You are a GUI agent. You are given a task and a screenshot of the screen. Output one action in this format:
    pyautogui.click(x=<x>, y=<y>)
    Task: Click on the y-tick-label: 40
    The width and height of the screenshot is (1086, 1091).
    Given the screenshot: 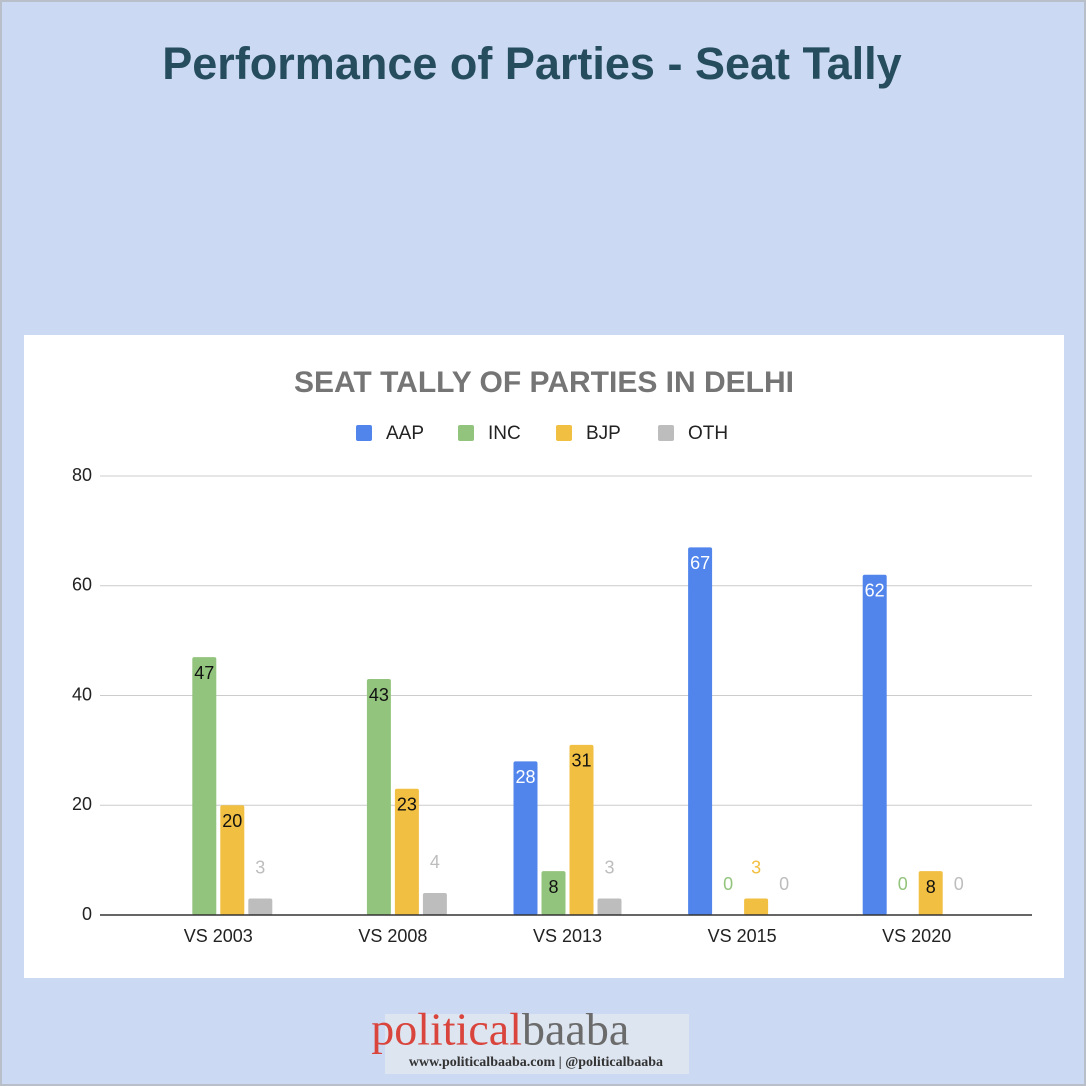 What is the action you would take?
    pyautogui.click(x=82, y=694)
    